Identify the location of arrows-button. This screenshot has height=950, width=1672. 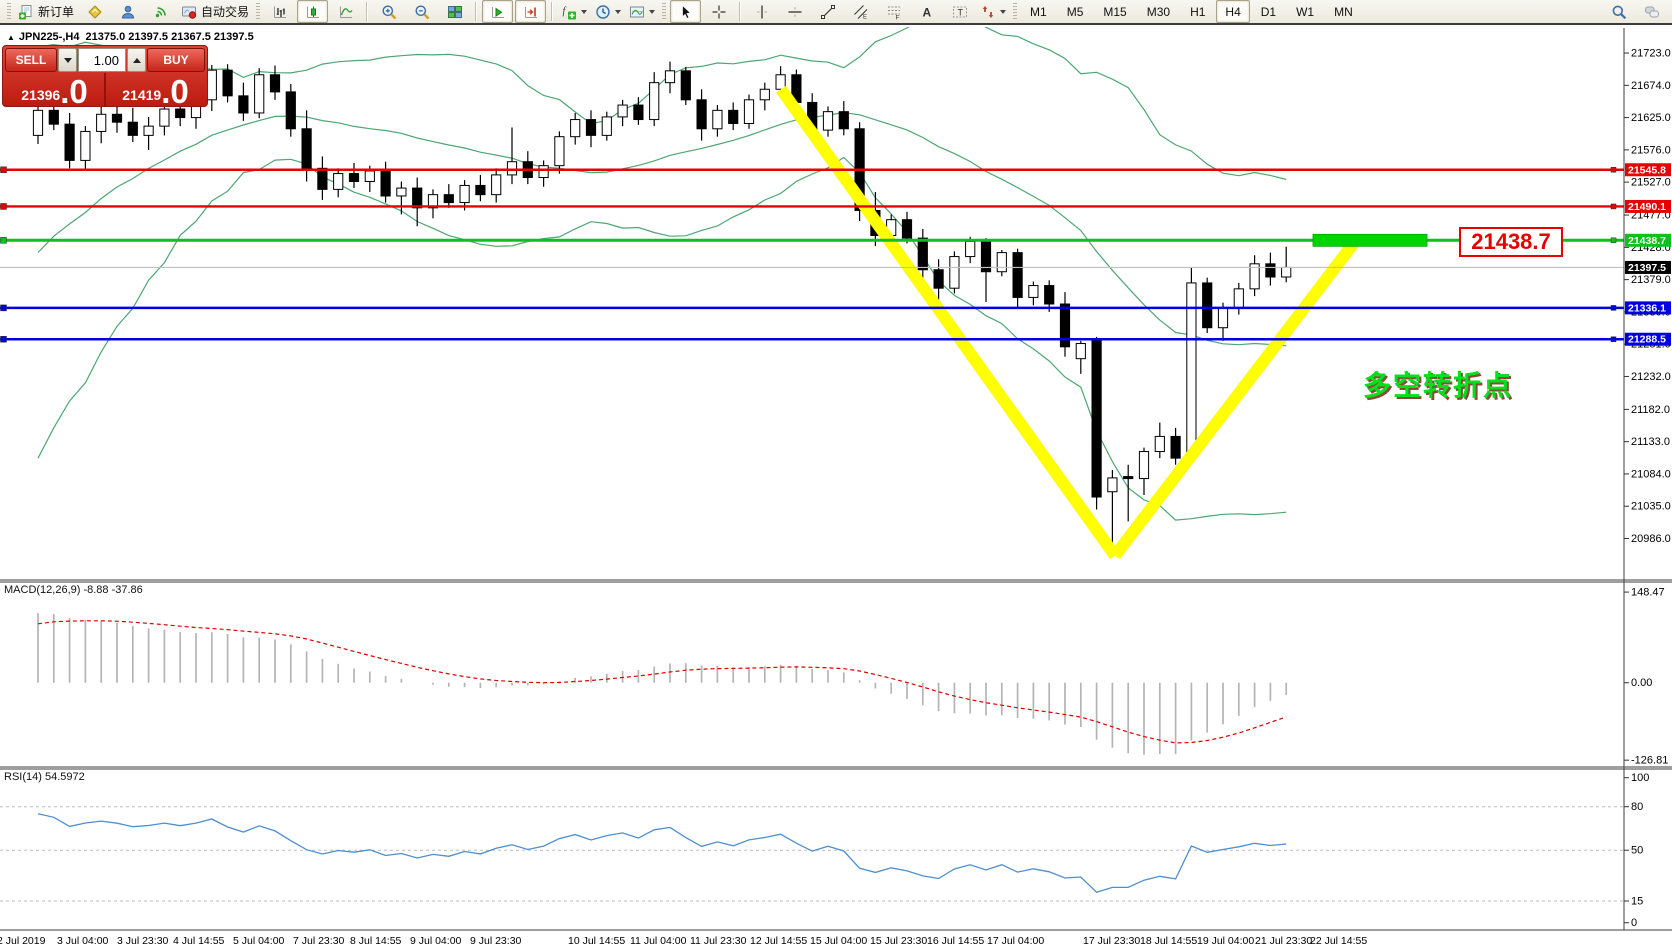
(993, 11).